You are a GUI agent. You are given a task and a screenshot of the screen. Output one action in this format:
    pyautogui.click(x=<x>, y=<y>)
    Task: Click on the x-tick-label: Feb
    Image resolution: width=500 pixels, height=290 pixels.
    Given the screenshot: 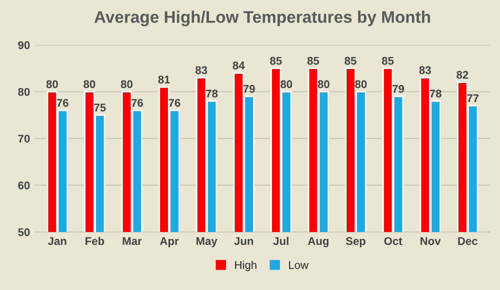 What is the action you would take?
    pyautogui.click(x=95, y=241)
    